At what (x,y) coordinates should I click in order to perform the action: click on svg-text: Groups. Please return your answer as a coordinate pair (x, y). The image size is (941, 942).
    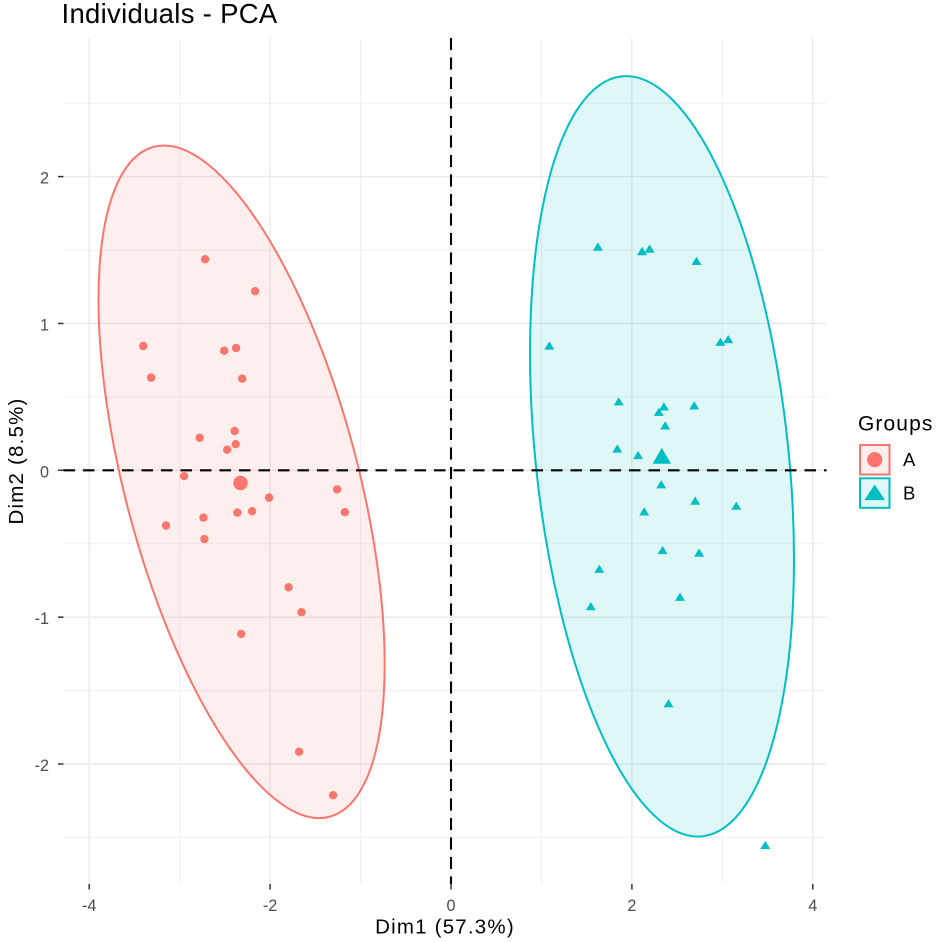
    Looking at the image, I should click on (895, 424).